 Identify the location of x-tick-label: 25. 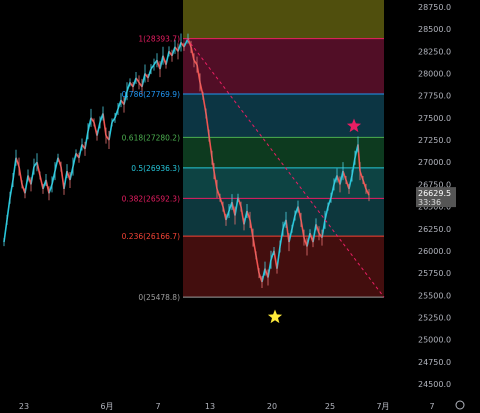
(330, 406).